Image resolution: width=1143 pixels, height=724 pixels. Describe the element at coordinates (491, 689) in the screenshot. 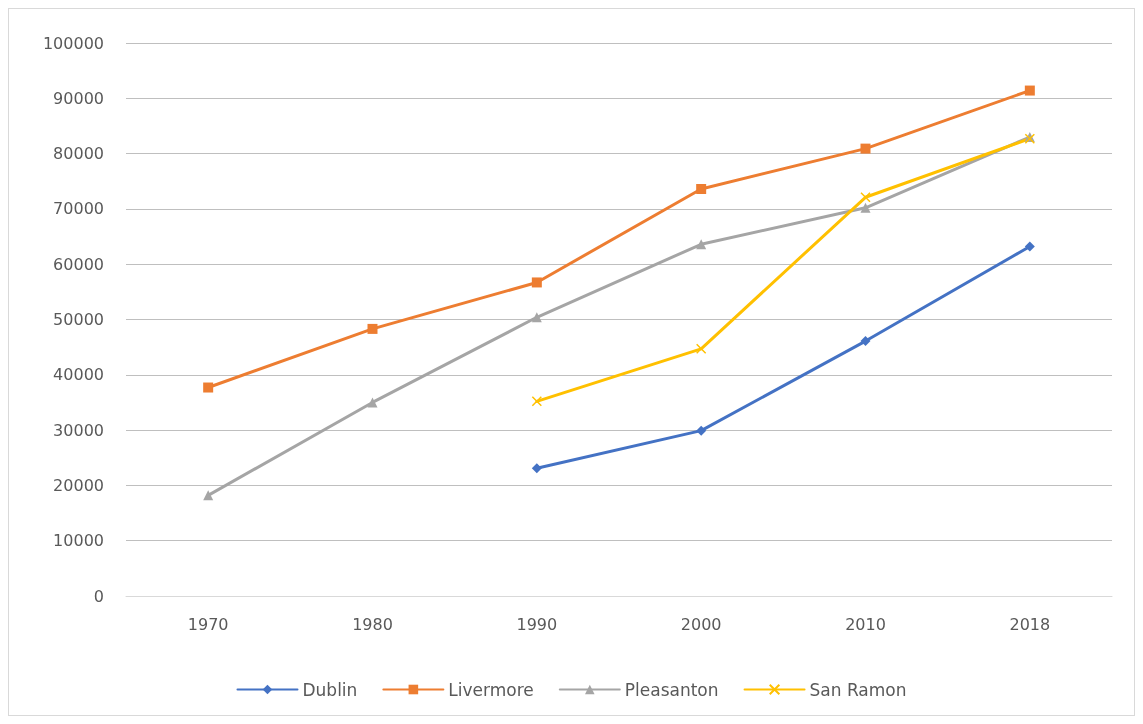

I see `legend-label: Livermore` at that location.